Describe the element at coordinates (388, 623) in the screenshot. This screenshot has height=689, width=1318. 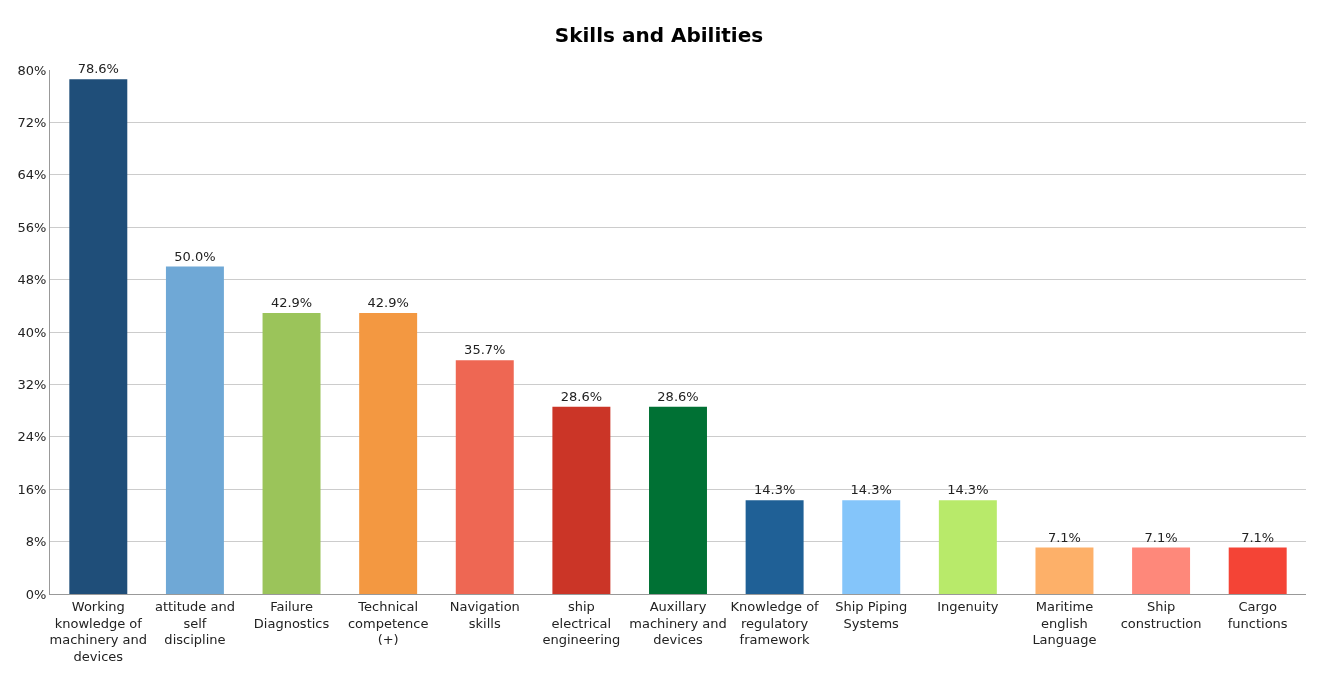
I see `x-tick-label: Technical competence (+)` at that location.